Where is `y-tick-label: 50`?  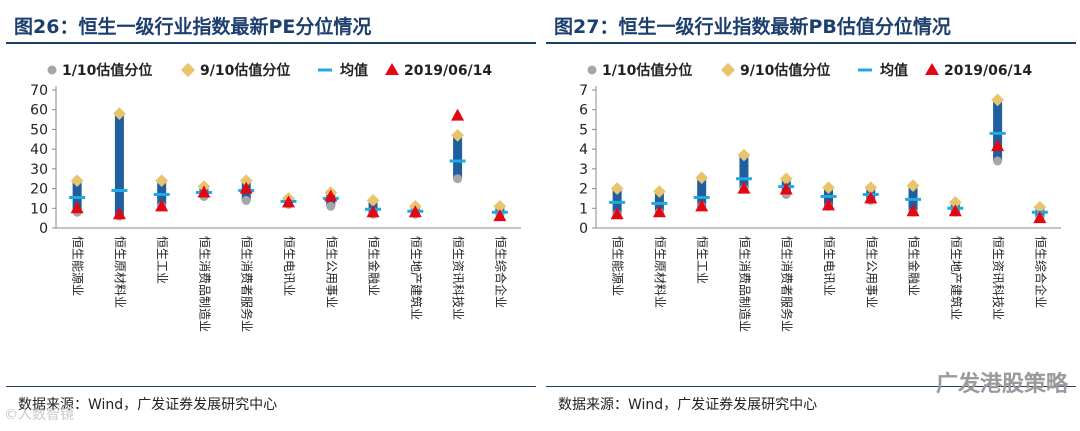 y-tick-label: 50 is located at coordinates (39, 130).